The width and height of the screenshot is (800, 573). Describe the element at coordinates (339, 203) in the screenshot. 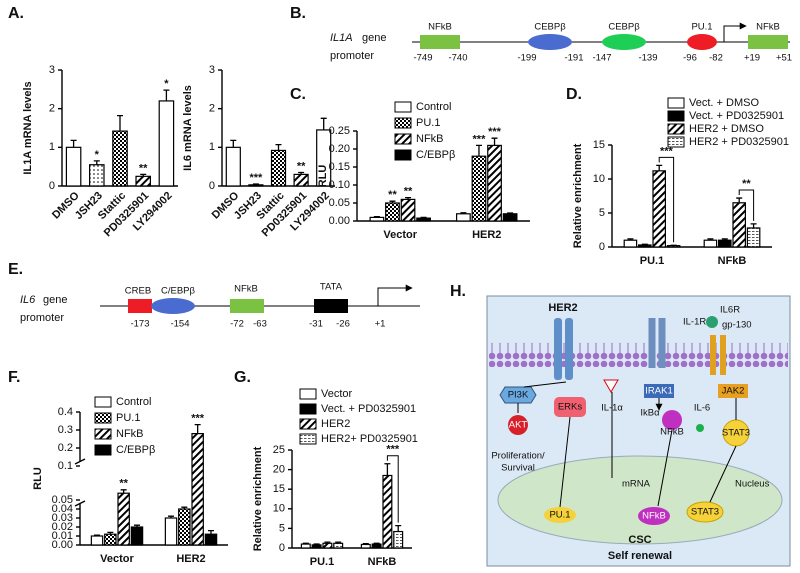

I see `y-tick-label: 0.05` at that location.